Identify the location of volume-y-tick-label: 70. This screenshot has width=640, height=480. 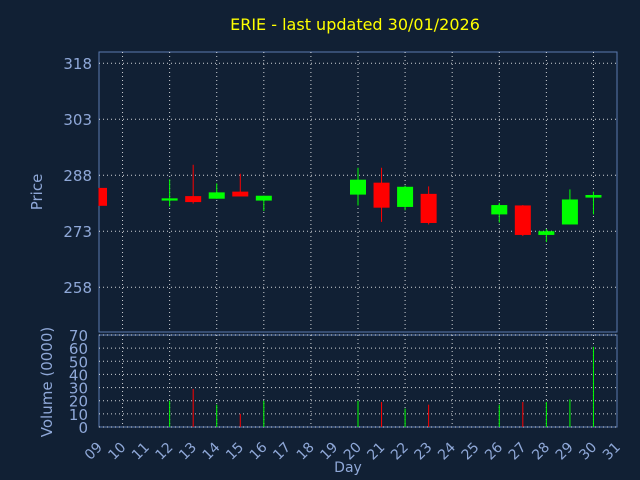
(78, 336).